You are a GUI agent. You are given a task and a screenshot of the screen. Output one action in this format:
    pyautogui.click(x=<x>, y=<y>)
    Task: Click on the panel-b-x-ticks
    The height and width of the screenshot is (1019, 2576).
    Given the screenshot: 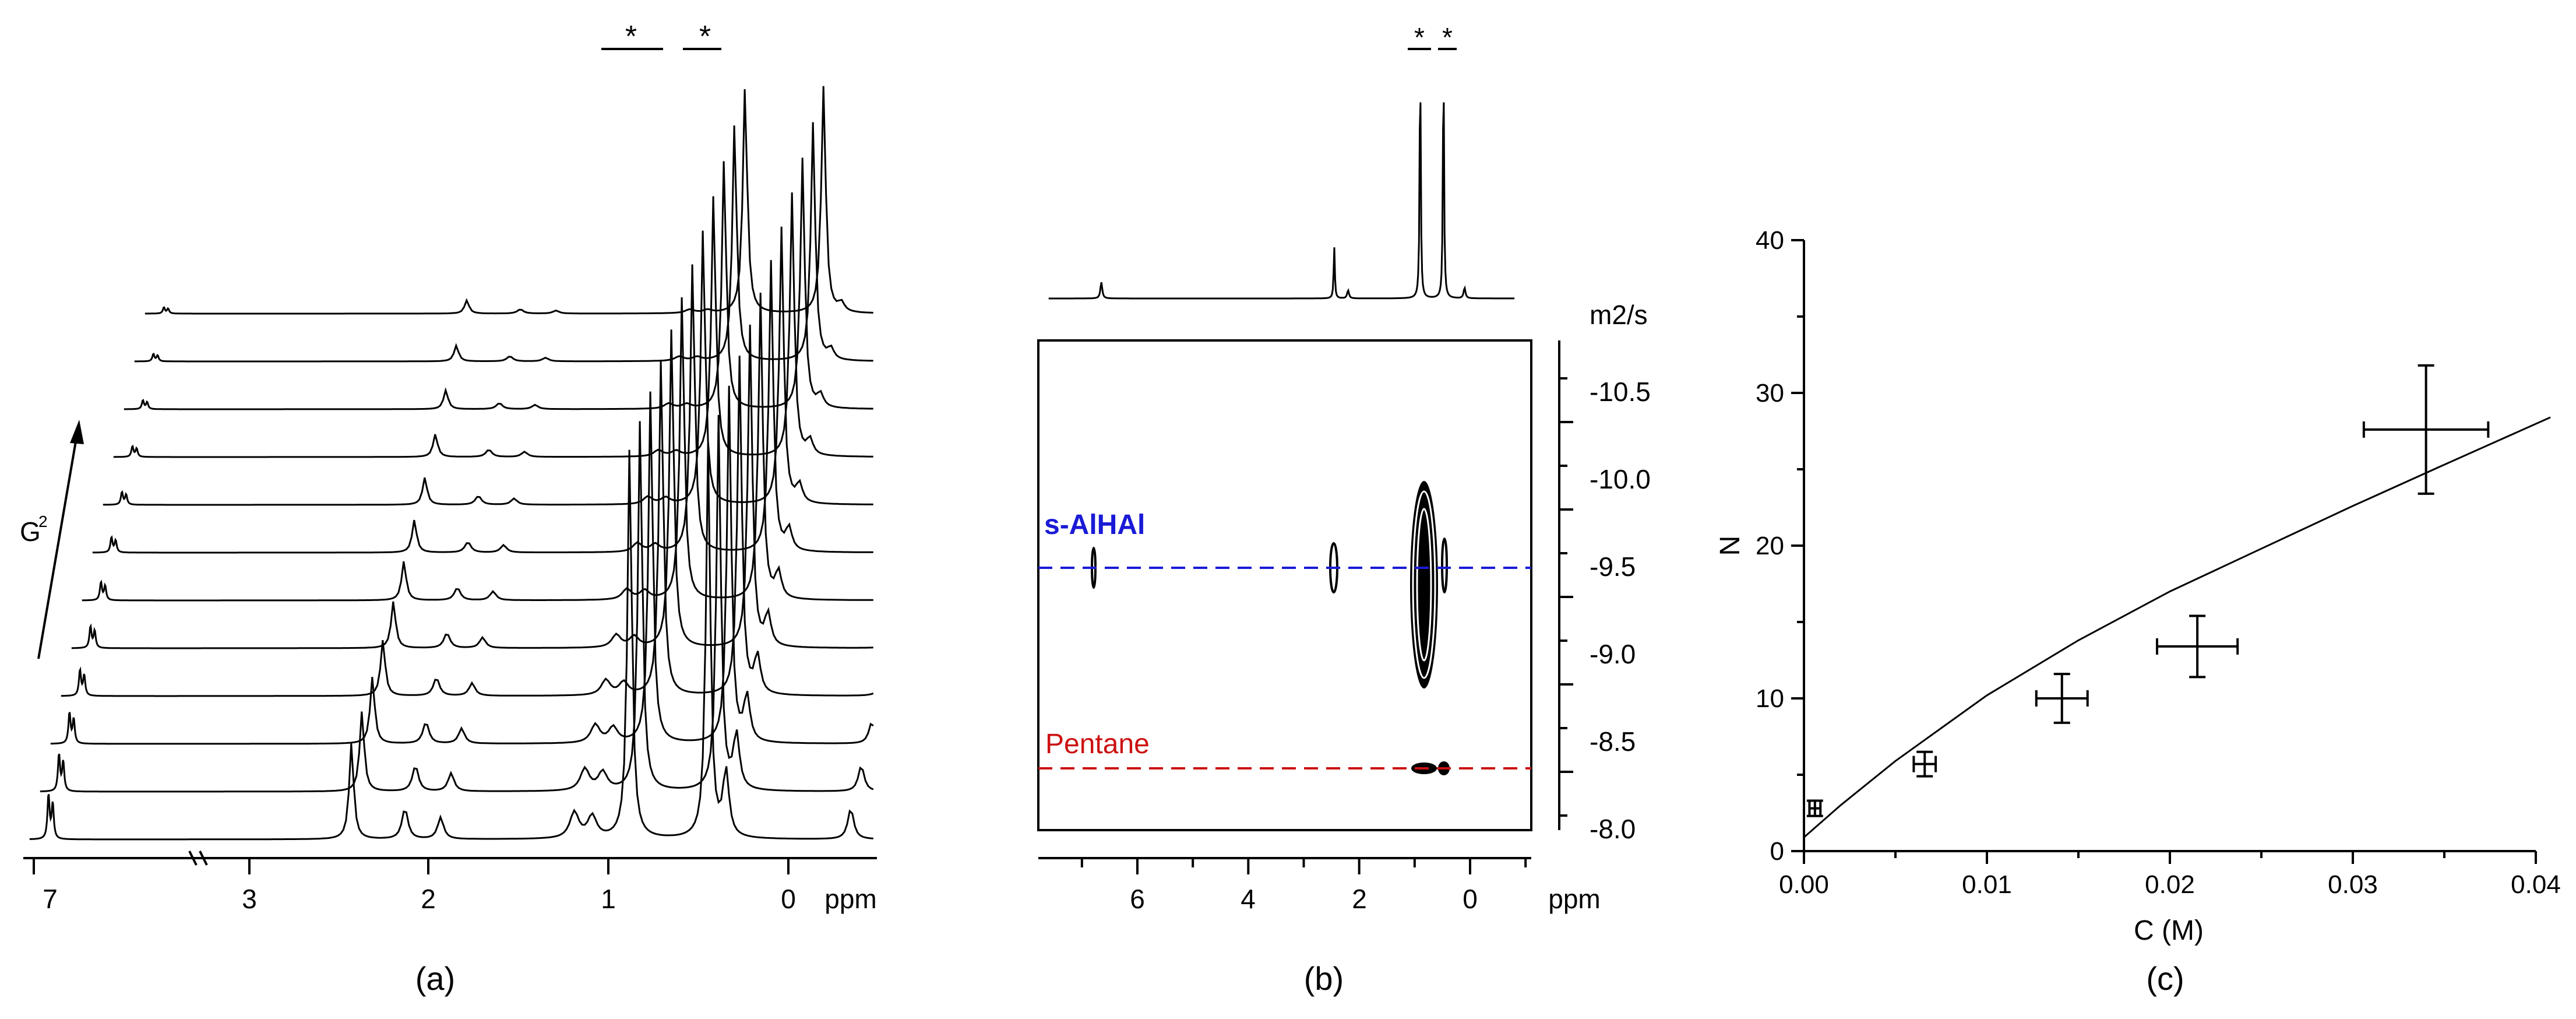 What is the action you would take?
    pyautogui.click(x=1303, y=866)
    